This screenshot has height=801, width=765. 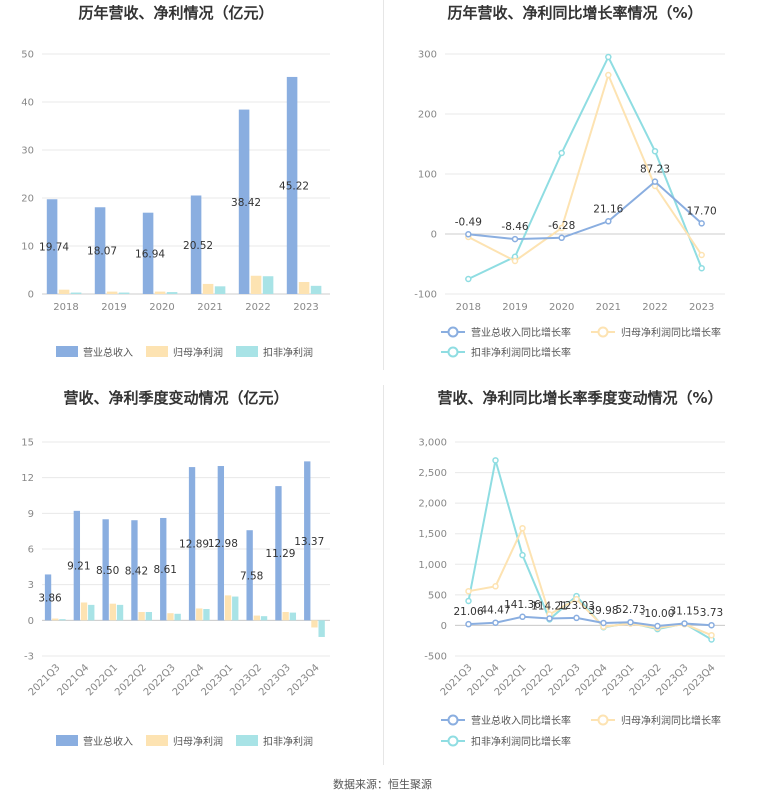 What do you see at coordinates (655, 181) in the screenshot?
I see `point-1-2022` at bounding box center [655, 181].